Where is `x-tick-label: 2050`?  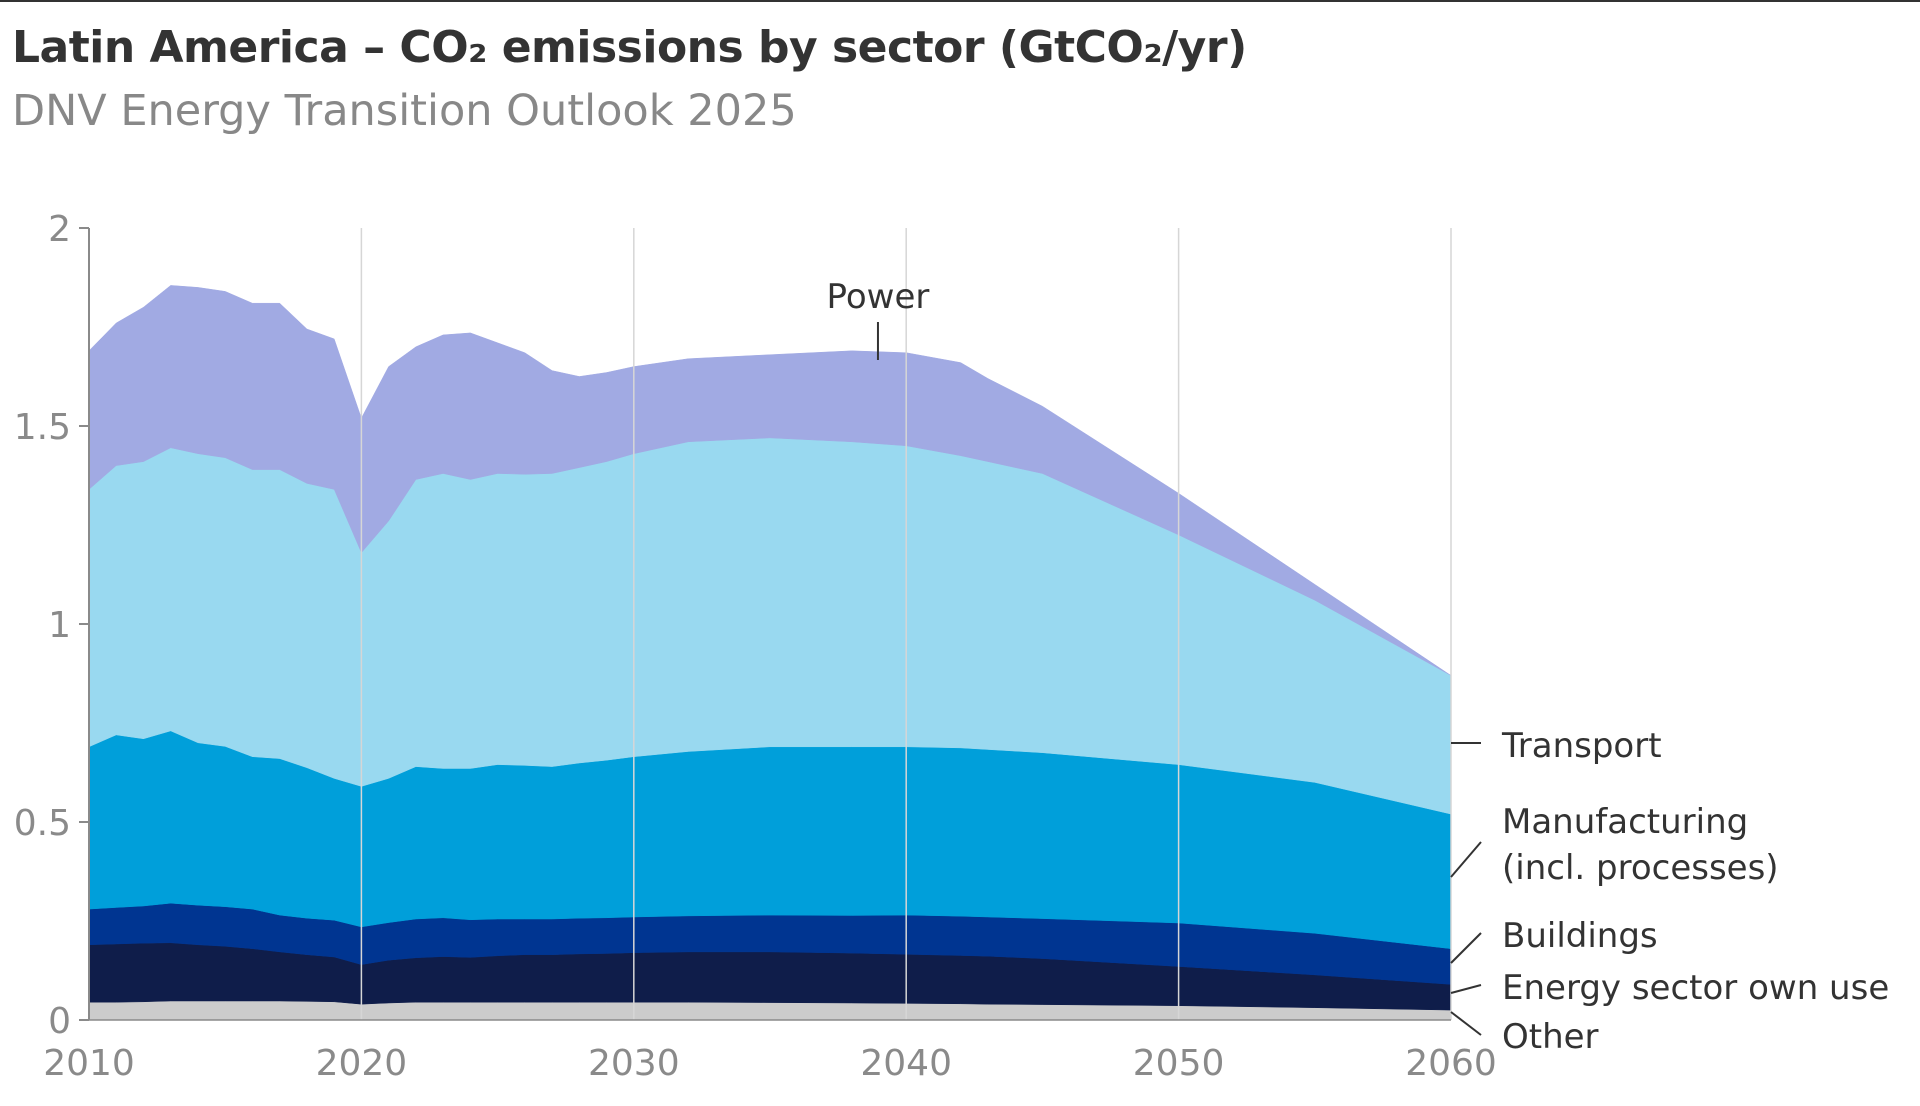 x-tick-label: 2050 is located at coordinates (1179, 1063).